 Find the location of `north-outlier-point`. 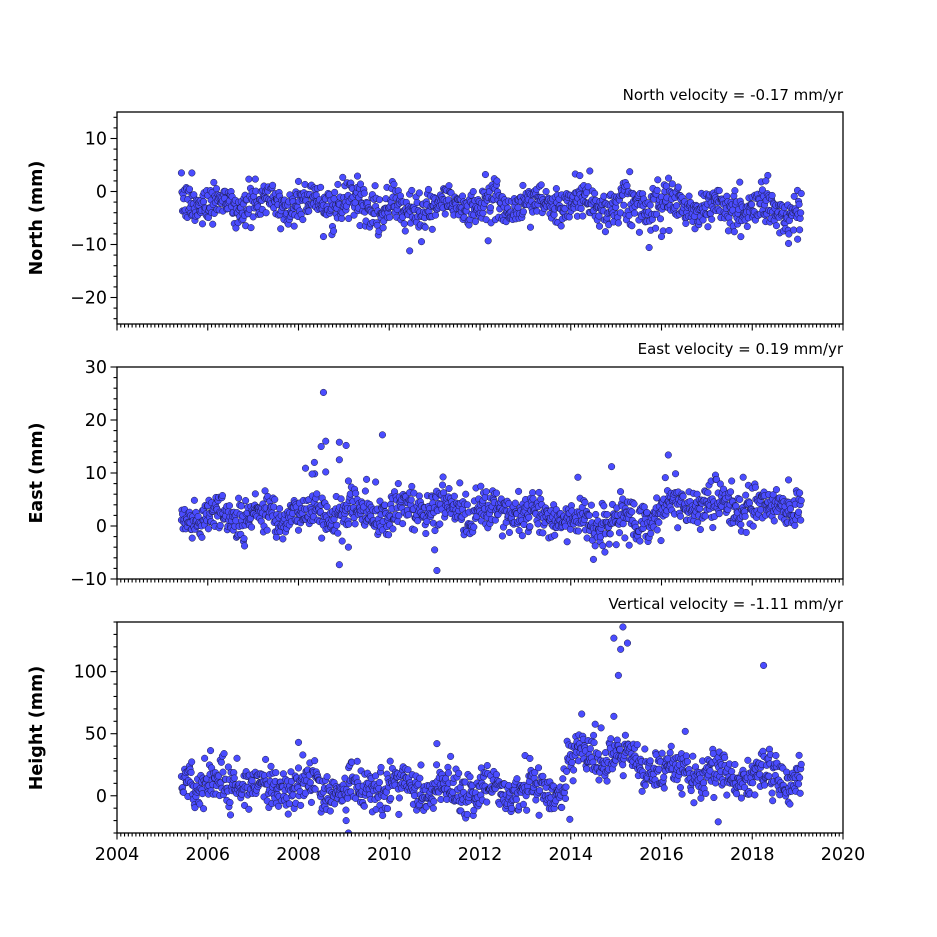

north-outlier-point is located at coordinates (798, 239).